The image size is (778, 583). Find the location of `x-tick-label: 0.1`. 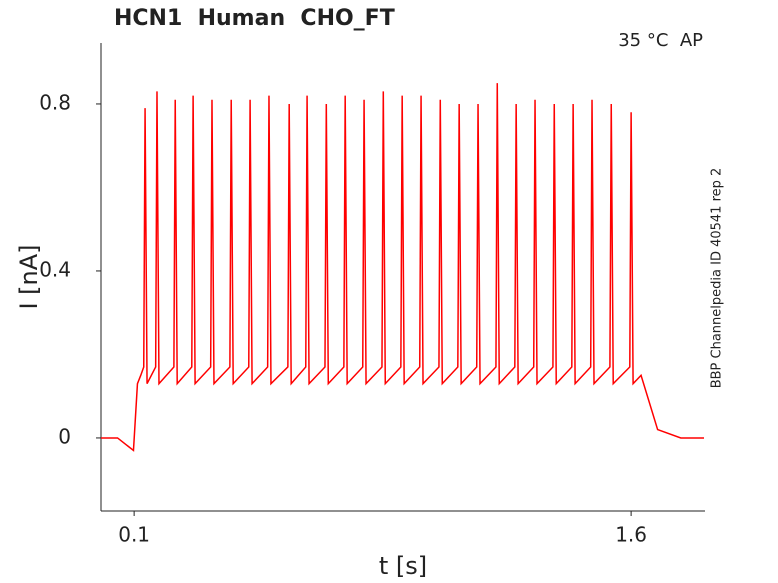

x-tick-label: 0.1 is located at coordinates (134, 535).